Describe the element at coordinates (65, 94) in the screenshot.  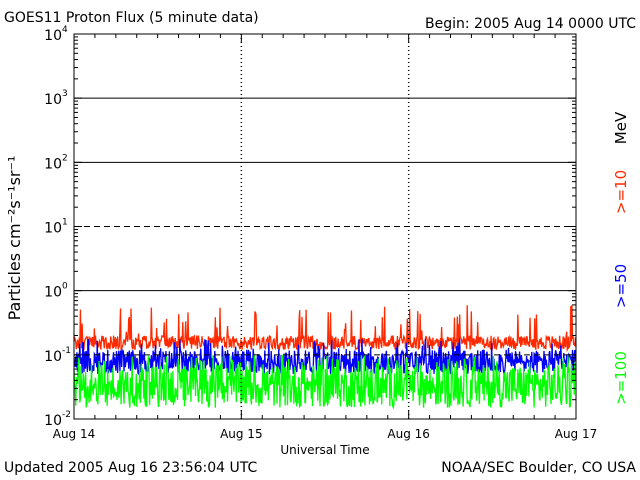
I see `y-tick-exponent: 3` at that location.